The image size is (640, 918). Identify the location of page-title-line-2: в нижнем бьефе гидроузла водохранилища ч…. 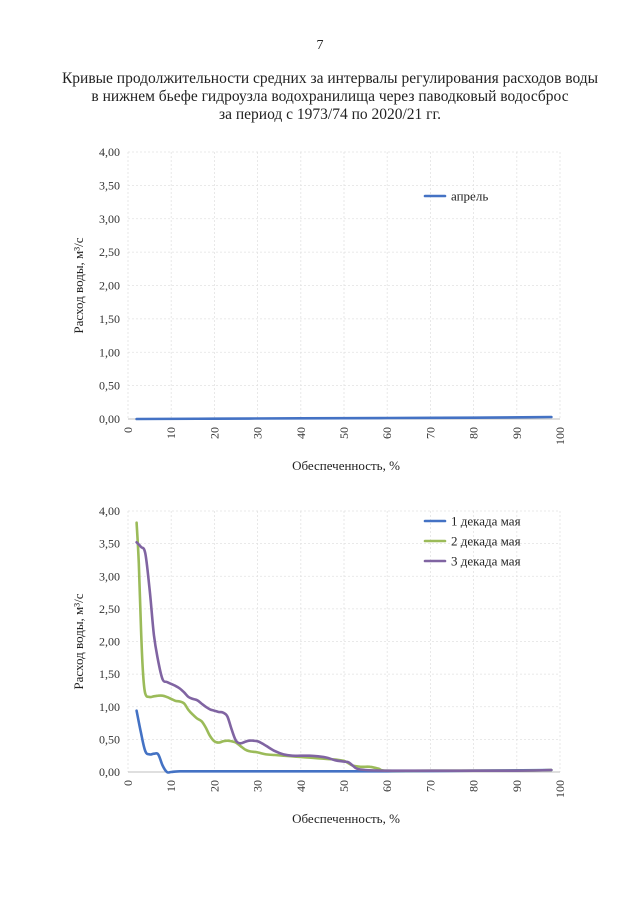
(330, 97).